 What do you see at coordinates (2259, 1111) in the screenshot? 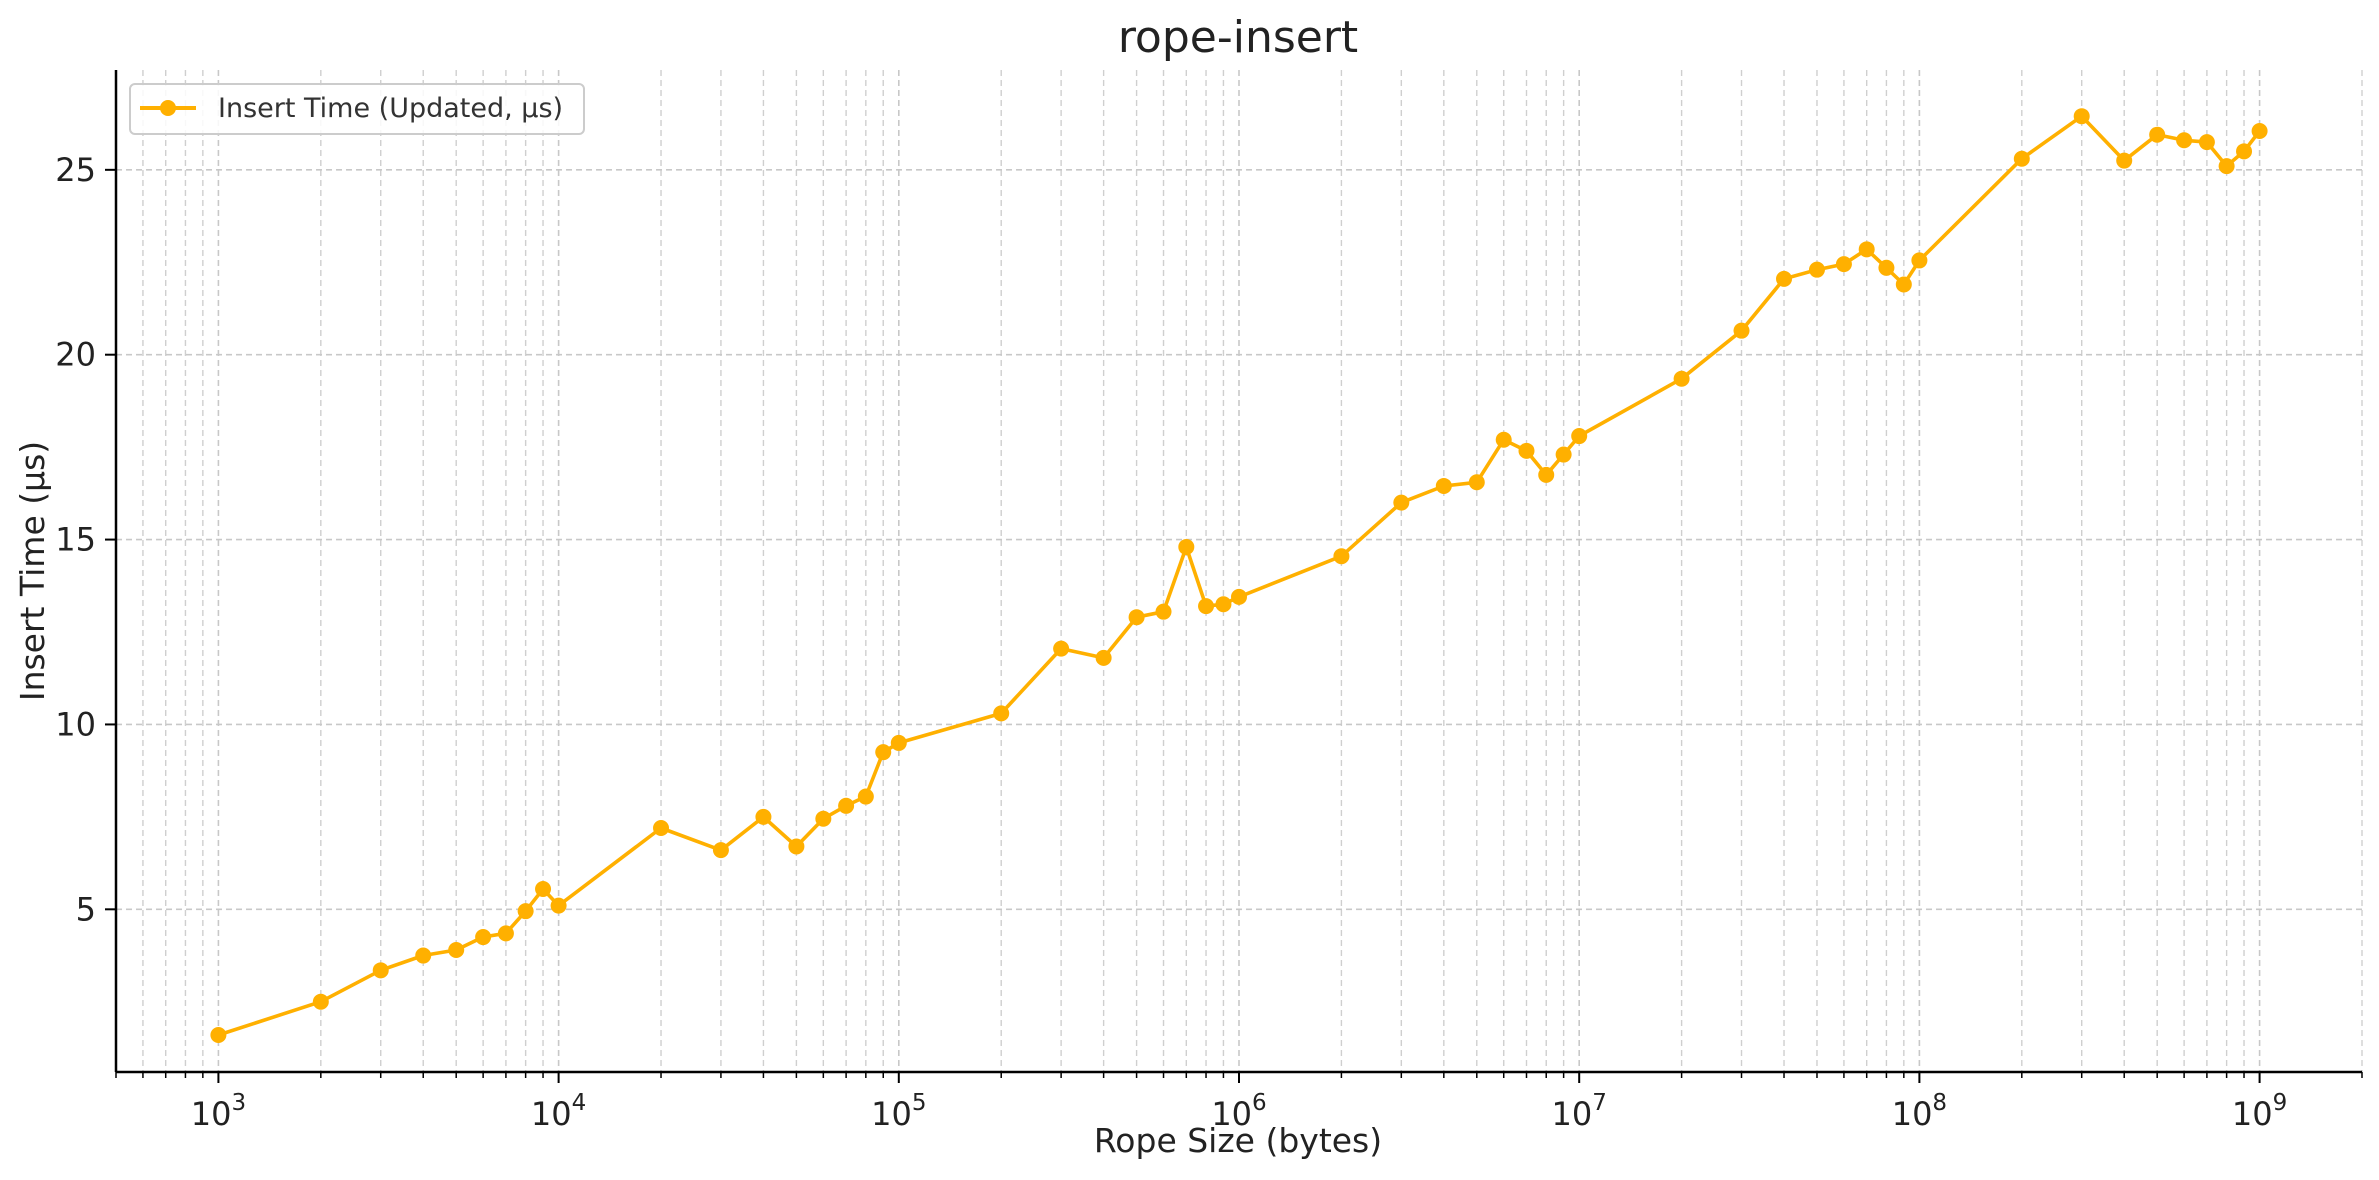
I see `x-tick-label: 10⁹` at bounding box center [2259, 1111].